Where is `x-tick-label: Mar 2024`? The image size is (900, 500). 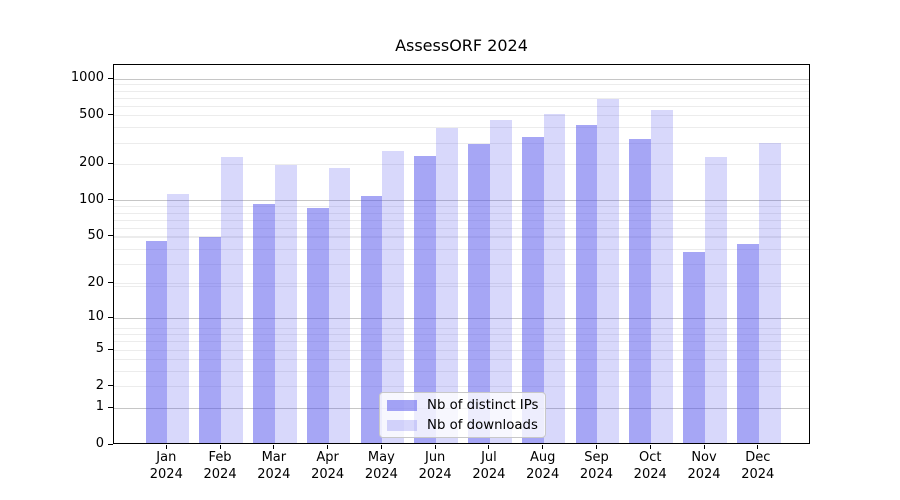 x-tick-label: Mar 2024 is located at coordinates (274, 466).